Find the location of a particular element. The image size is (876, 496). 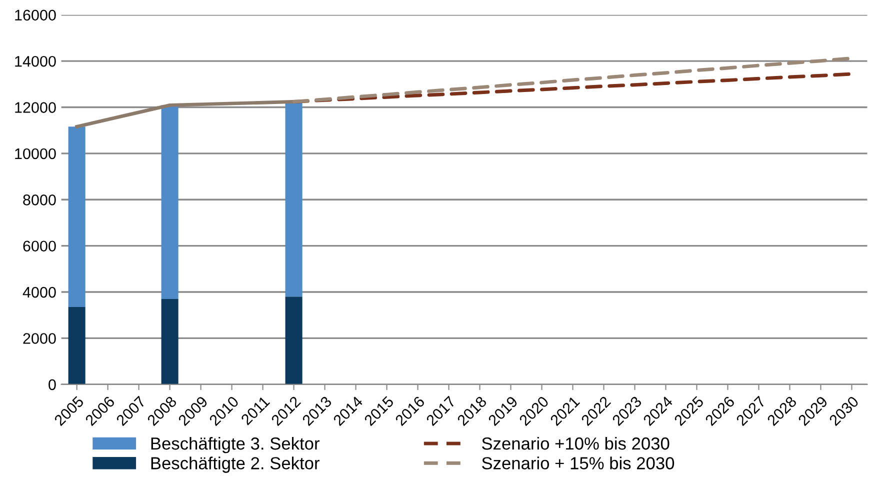

y-tick-label: 4000 is located at coordinates (39, 292).